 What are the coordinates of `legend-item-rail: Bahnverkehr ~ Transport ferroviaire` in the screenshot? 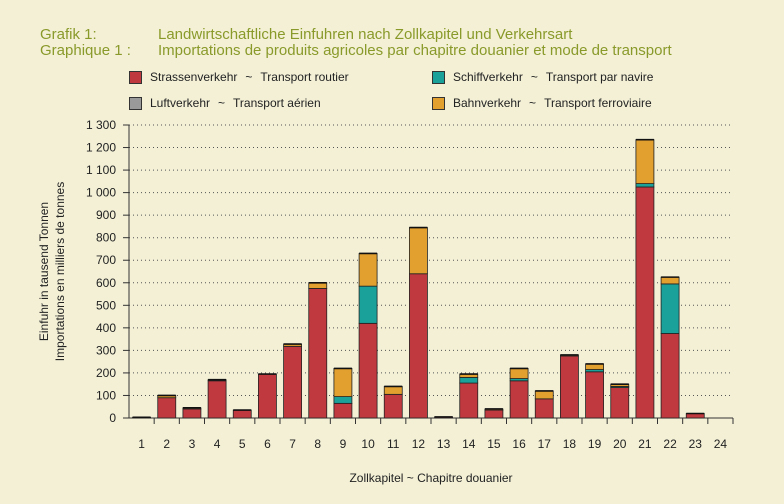 It's located at (542, 103).